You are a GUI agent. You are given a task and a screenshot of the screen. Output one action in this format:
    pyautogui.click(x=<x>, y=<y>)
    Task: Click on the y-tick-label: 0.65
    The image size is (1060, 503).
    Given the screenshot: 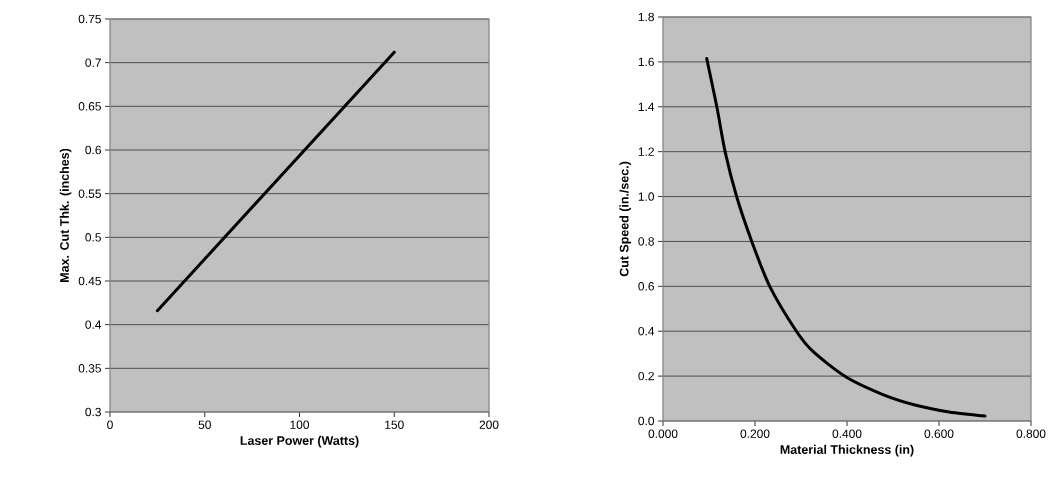 What is the action you would take?
    pyautogui.click(x=89, y=106)
    